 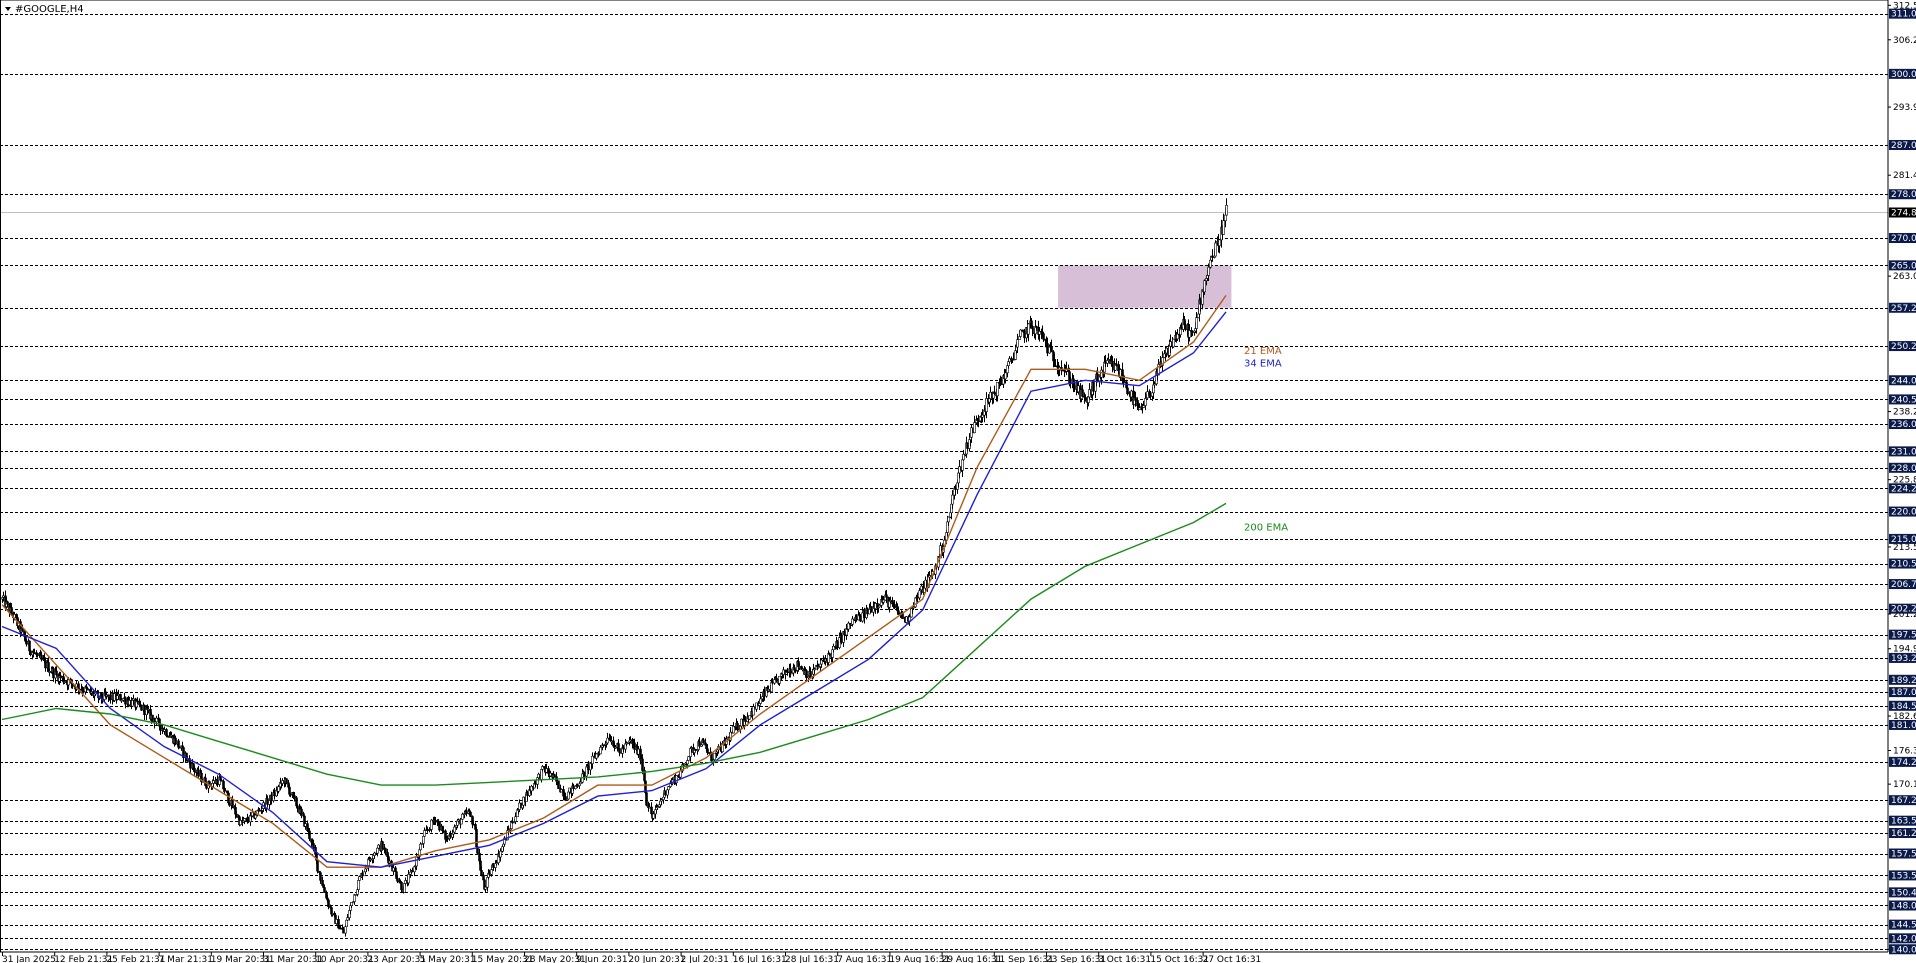 I want to click on time-tick-label: 2 Jul 20:31, so click(x=705, y=959).